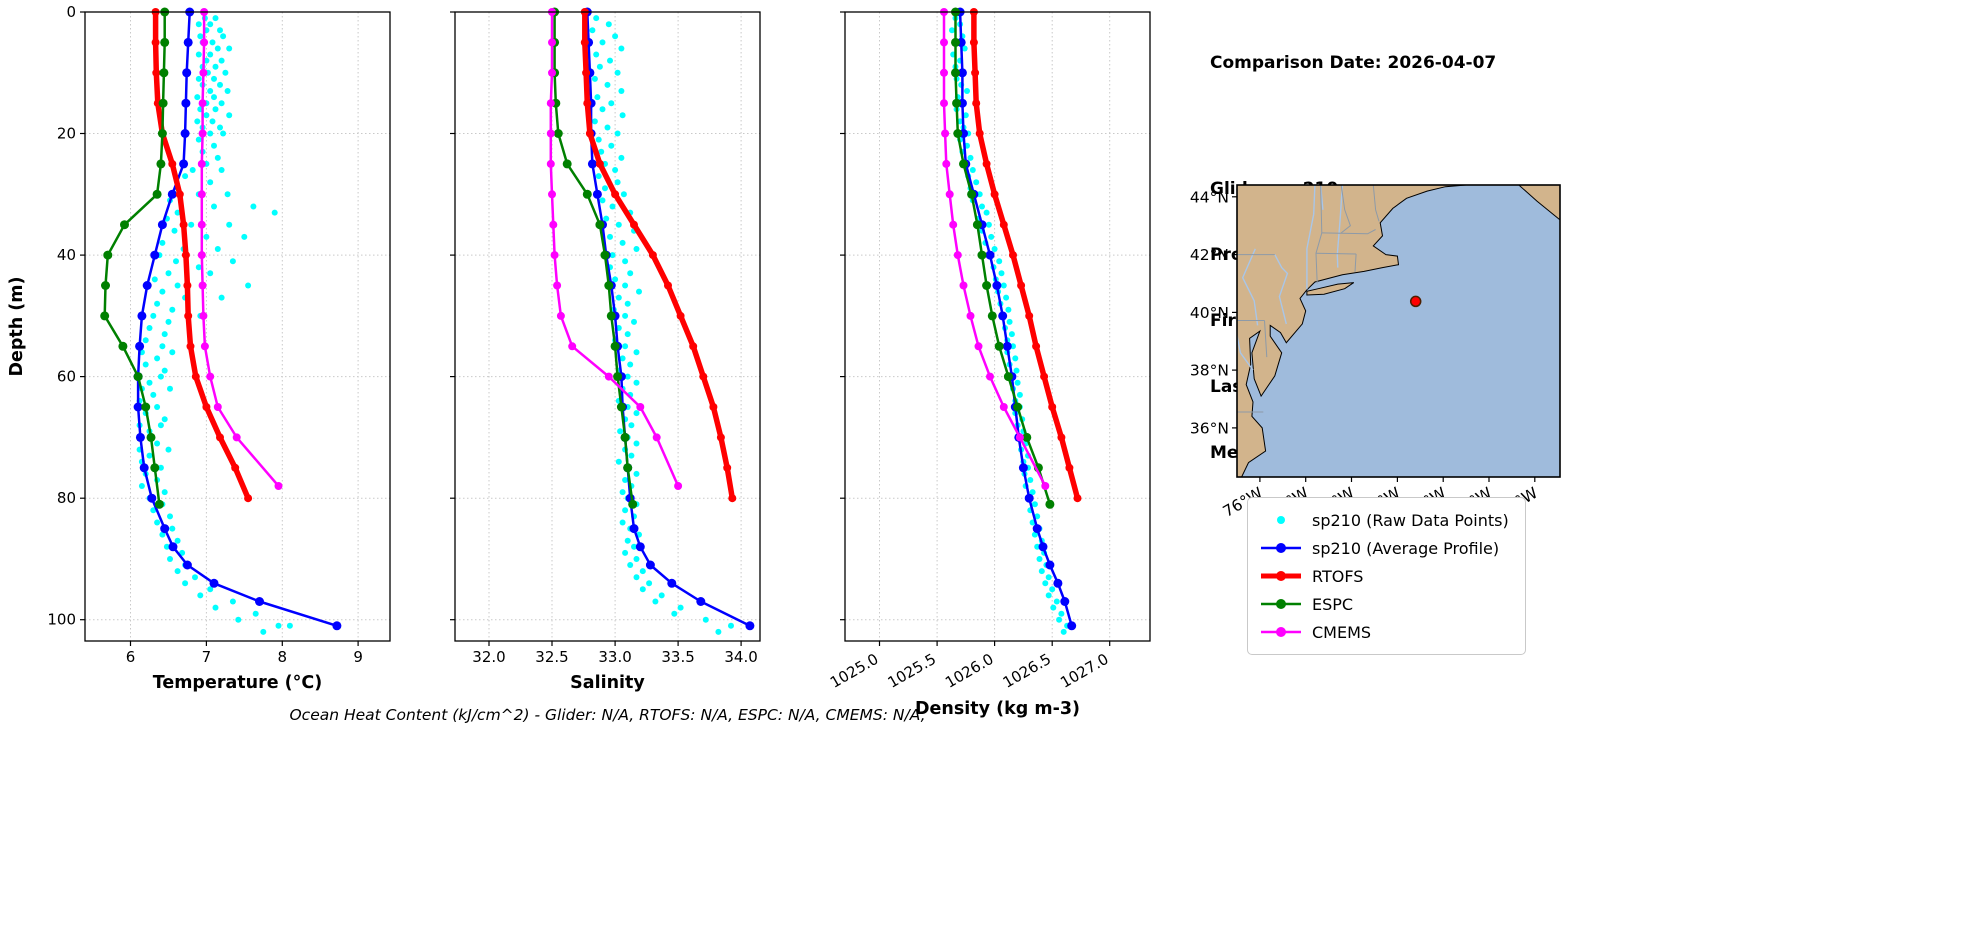 Image resolution: width=1976 pixels, height=934 pixels. Describe the element at coordinates (1281, 548) in the screenshot. I see `average-profile-line-icon` at that location.